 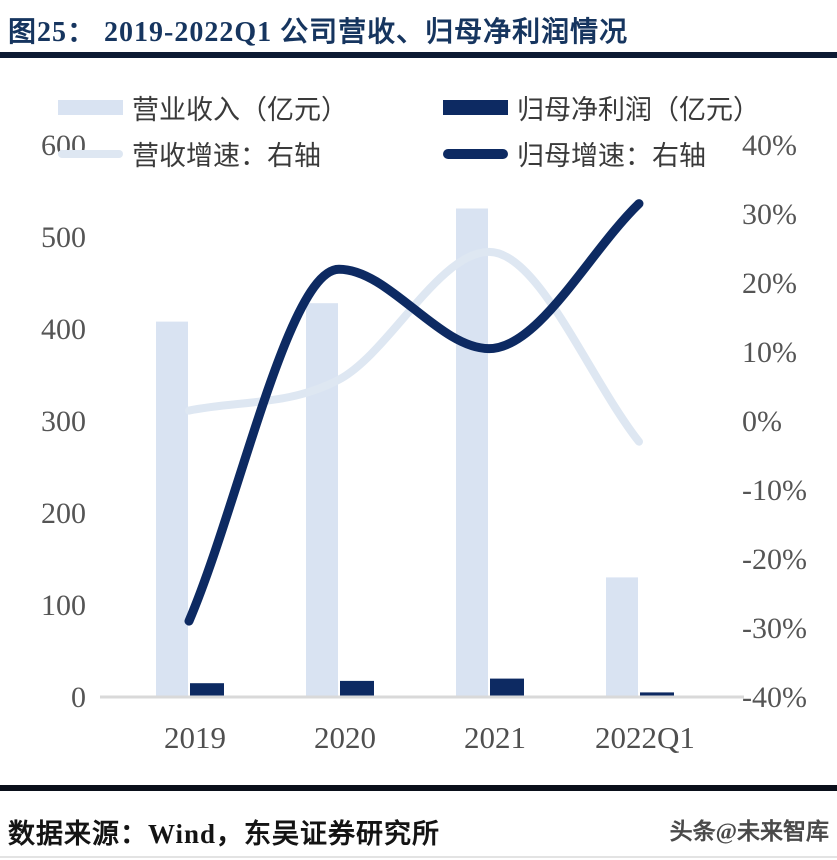 What do you see at coordinates (78, 697) in the screenshot?
I see `left-axis-tick-label: 0` at bounding box center [78, 697].